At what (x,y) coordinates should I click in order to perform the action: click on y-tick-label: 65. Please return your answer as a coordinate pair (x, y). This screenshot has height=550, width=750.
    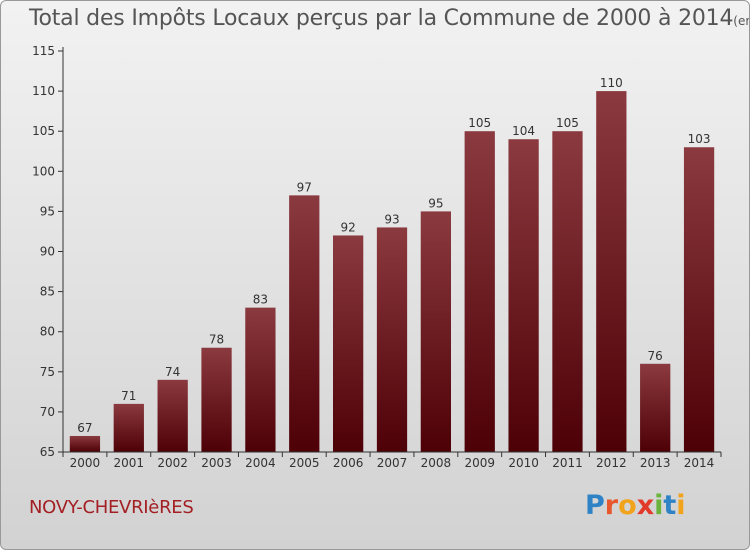
    Looking at the image, I should click on (47, 452).